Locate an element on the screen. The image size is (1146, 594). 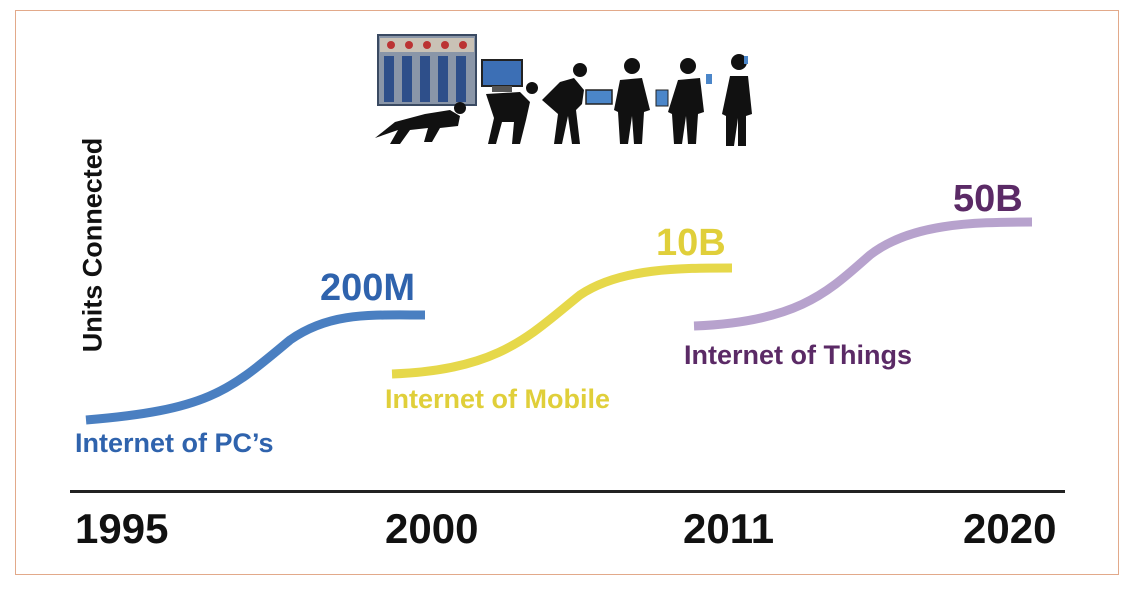
year-label-2011: 2011 is located at coordinates (729, 528).